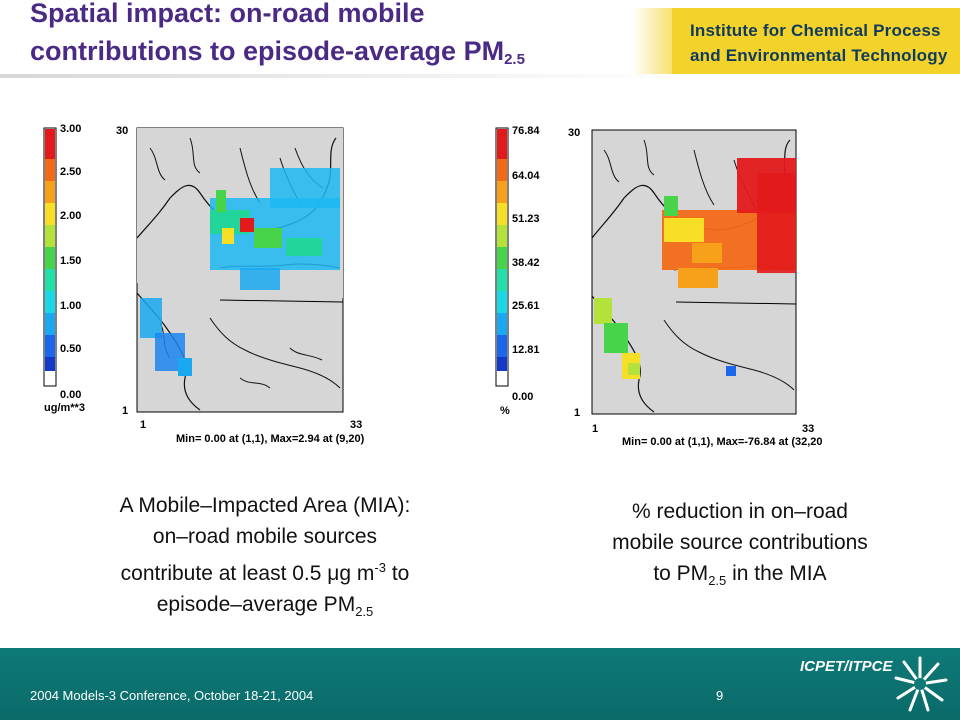 This screenshot has width=960, height=720. What do you see at coordinates (717, 581) in the screenshot?
I see `right-caption-subscript: 2.5` at bounding box center [717, 581].